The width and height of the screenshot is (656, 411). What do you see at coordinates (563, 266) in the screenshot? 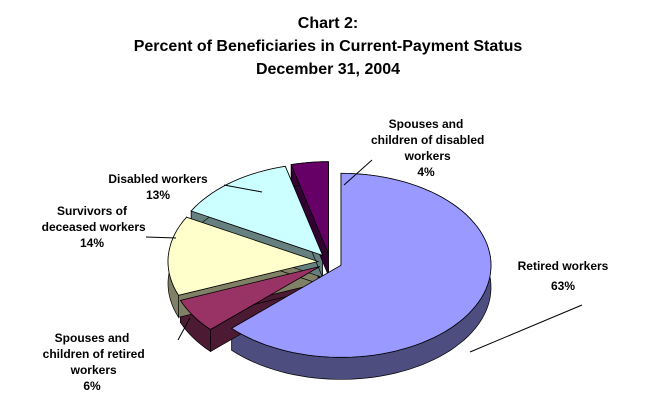
I see `slice-label: Retired workers` at bounding box center [563, 266].